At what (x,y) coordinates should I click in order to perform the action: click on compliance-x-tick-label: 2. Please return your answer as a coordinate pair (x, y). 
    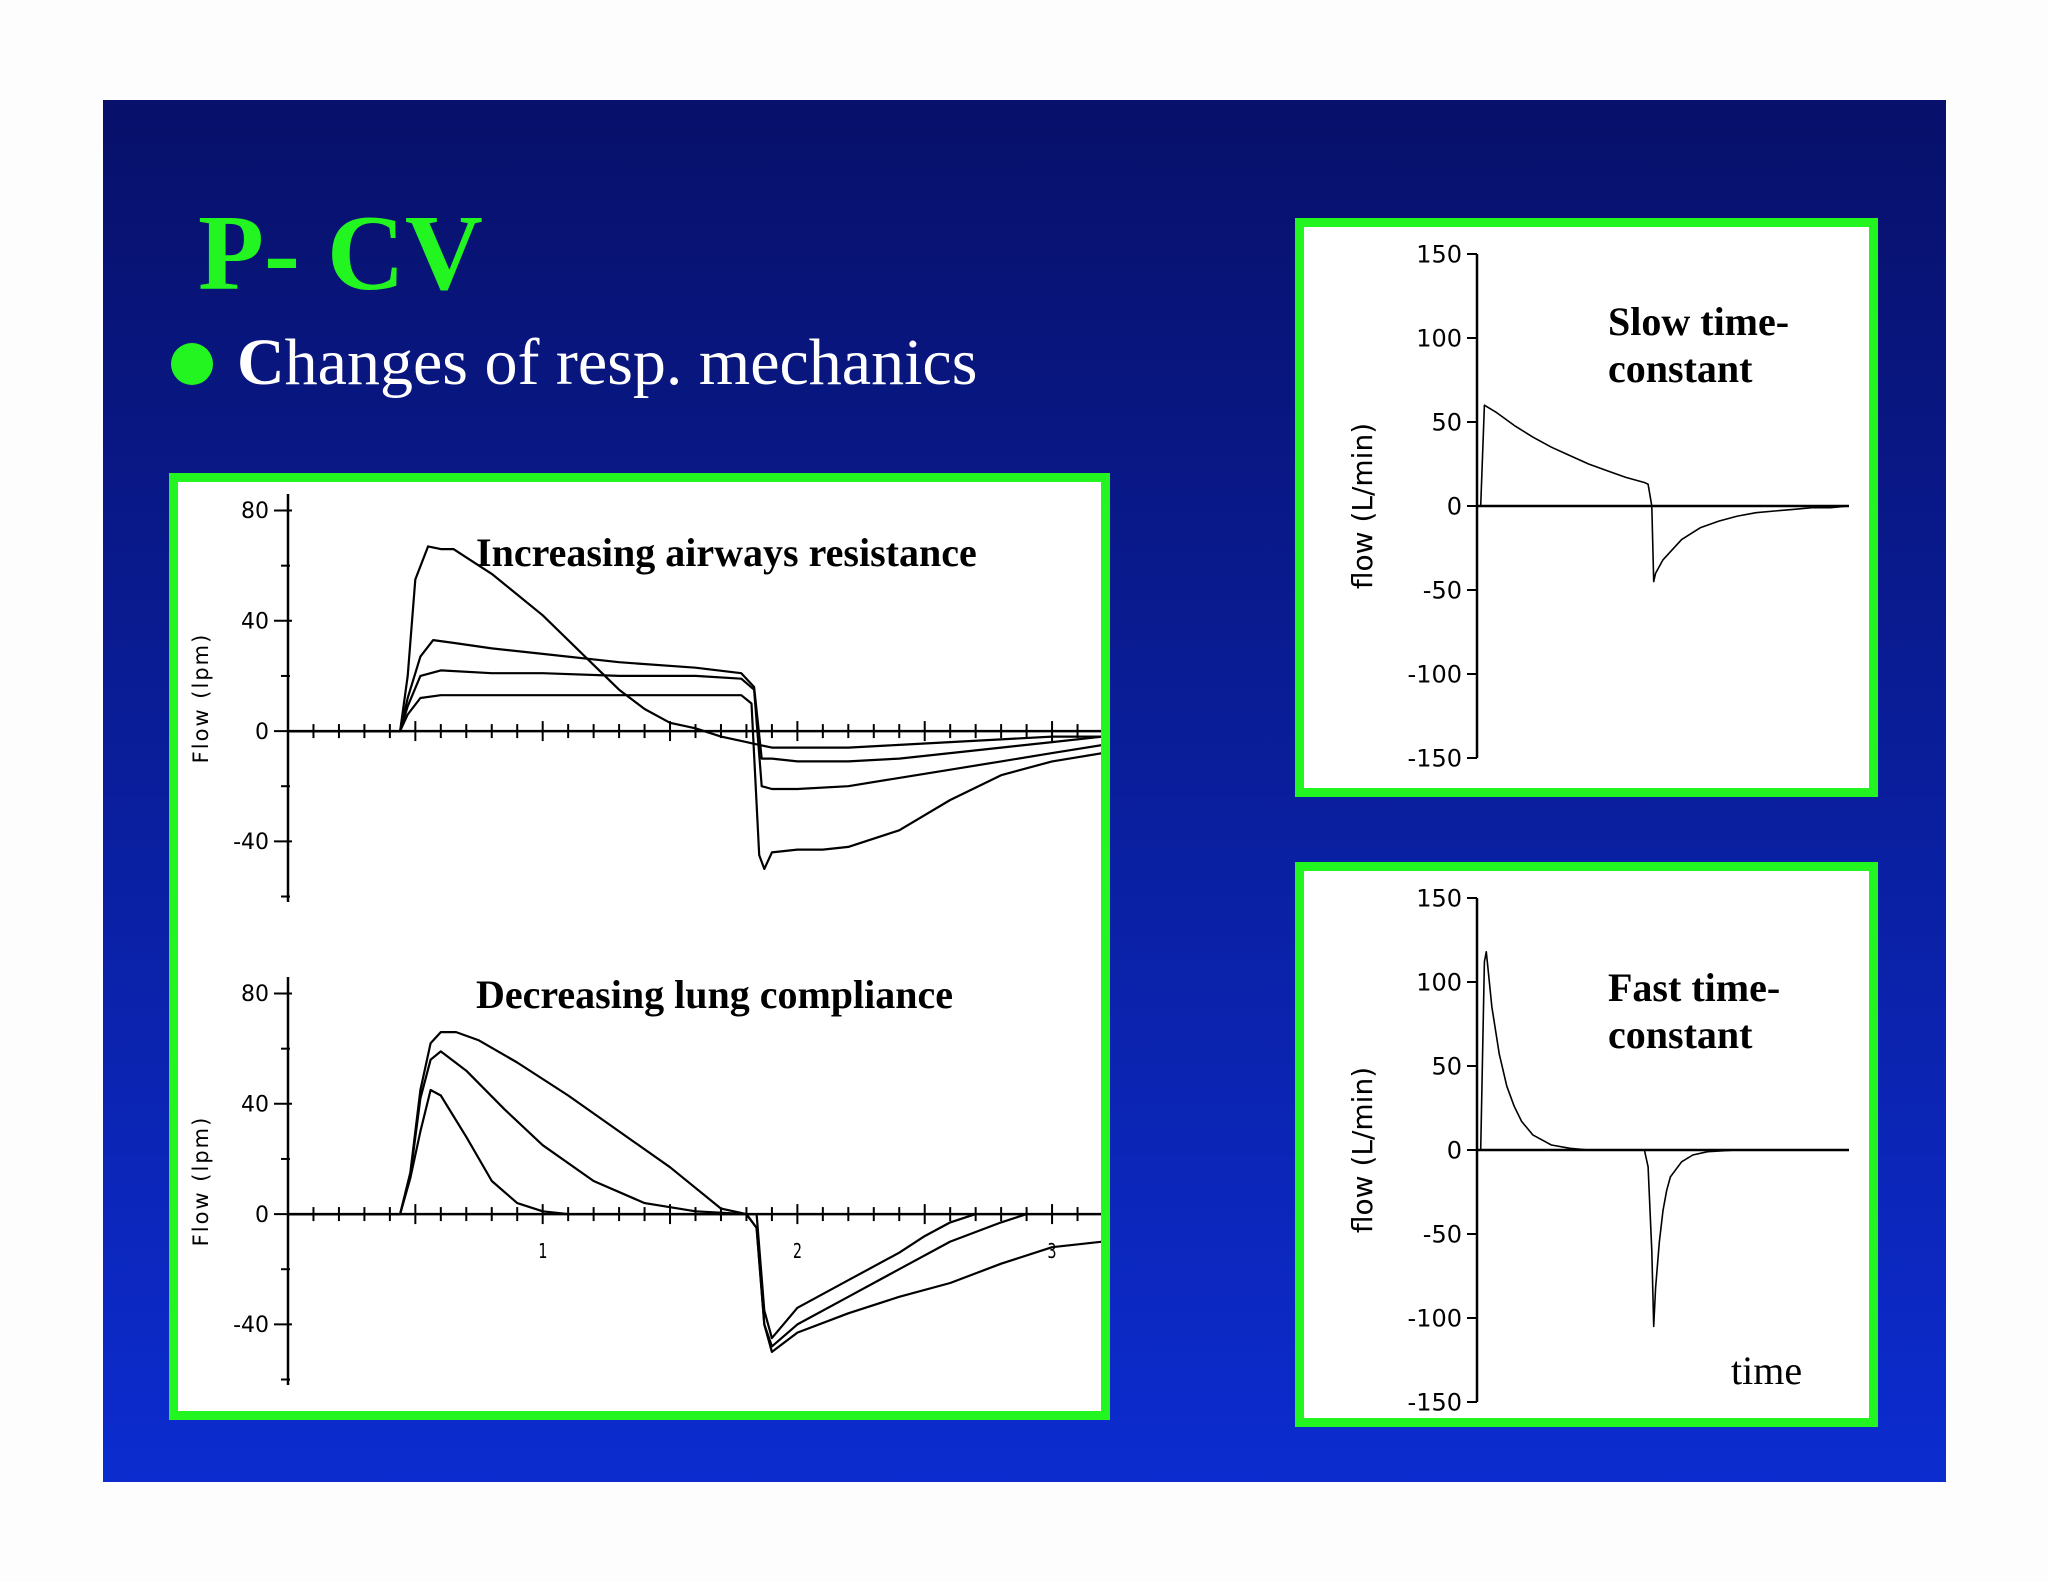
    Looking at the image, I should click on (797, 1252).